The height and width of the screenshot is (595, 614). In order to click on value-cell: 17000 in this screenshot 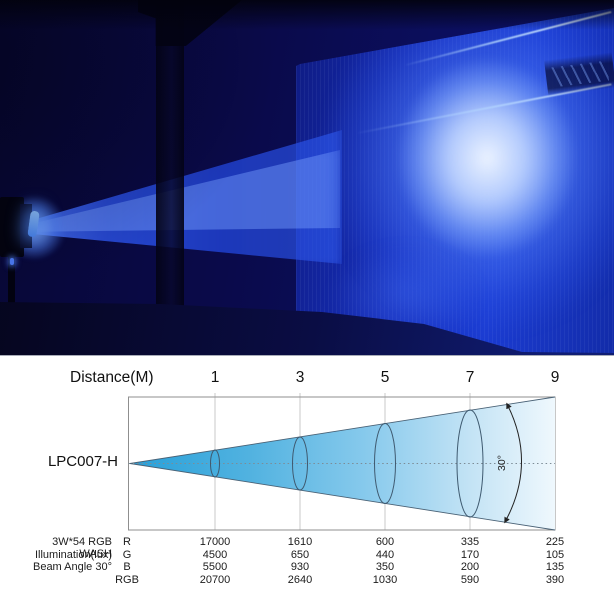, I will do `click(215, 542)`.